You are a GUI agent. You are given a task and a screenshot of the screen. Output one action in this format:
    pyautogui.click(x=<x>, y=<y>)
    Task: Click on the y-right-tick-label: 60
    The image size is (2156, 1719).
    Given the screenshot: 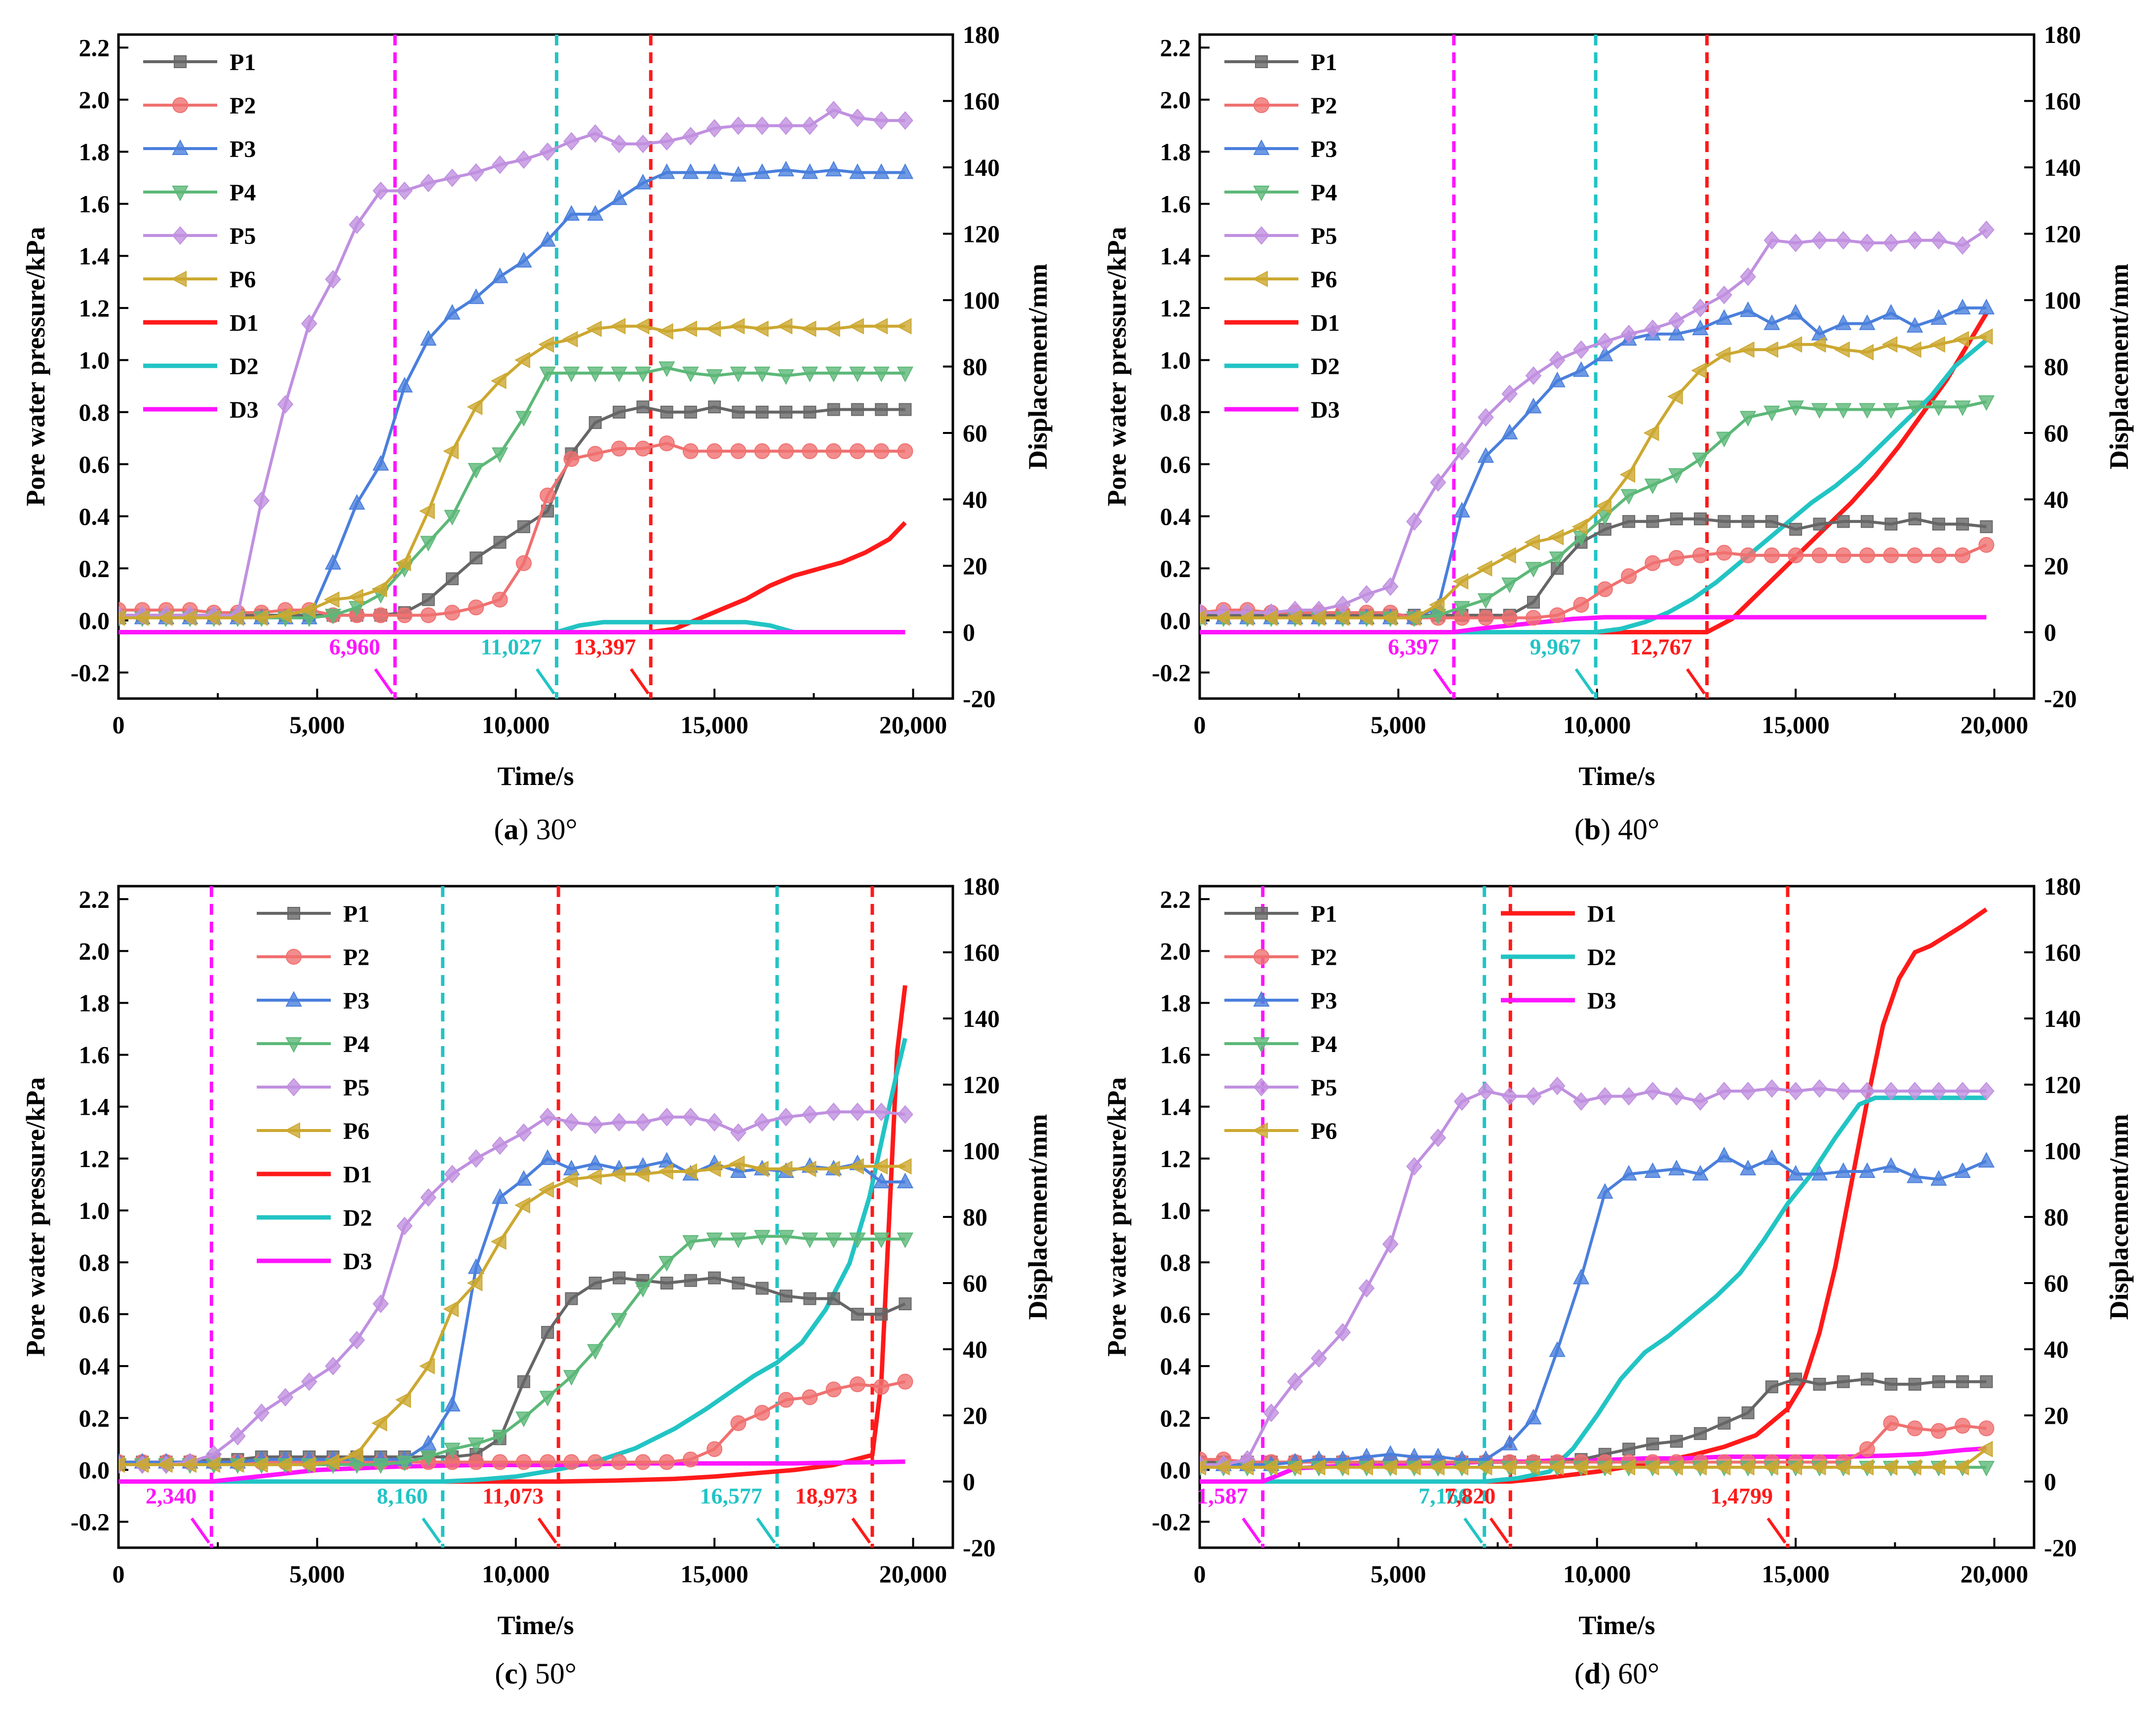 What is the action you would take?
    pyautogui.click(x=2056, y=1283)
    